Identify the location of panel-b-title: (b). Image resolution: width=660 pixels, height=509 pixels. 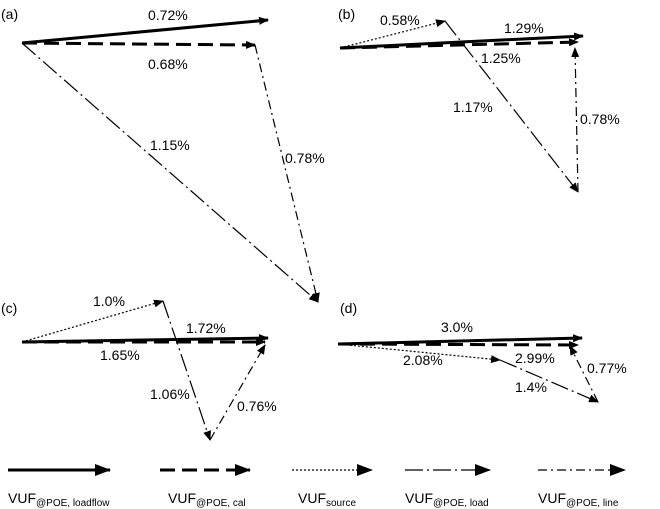
(346, 14).